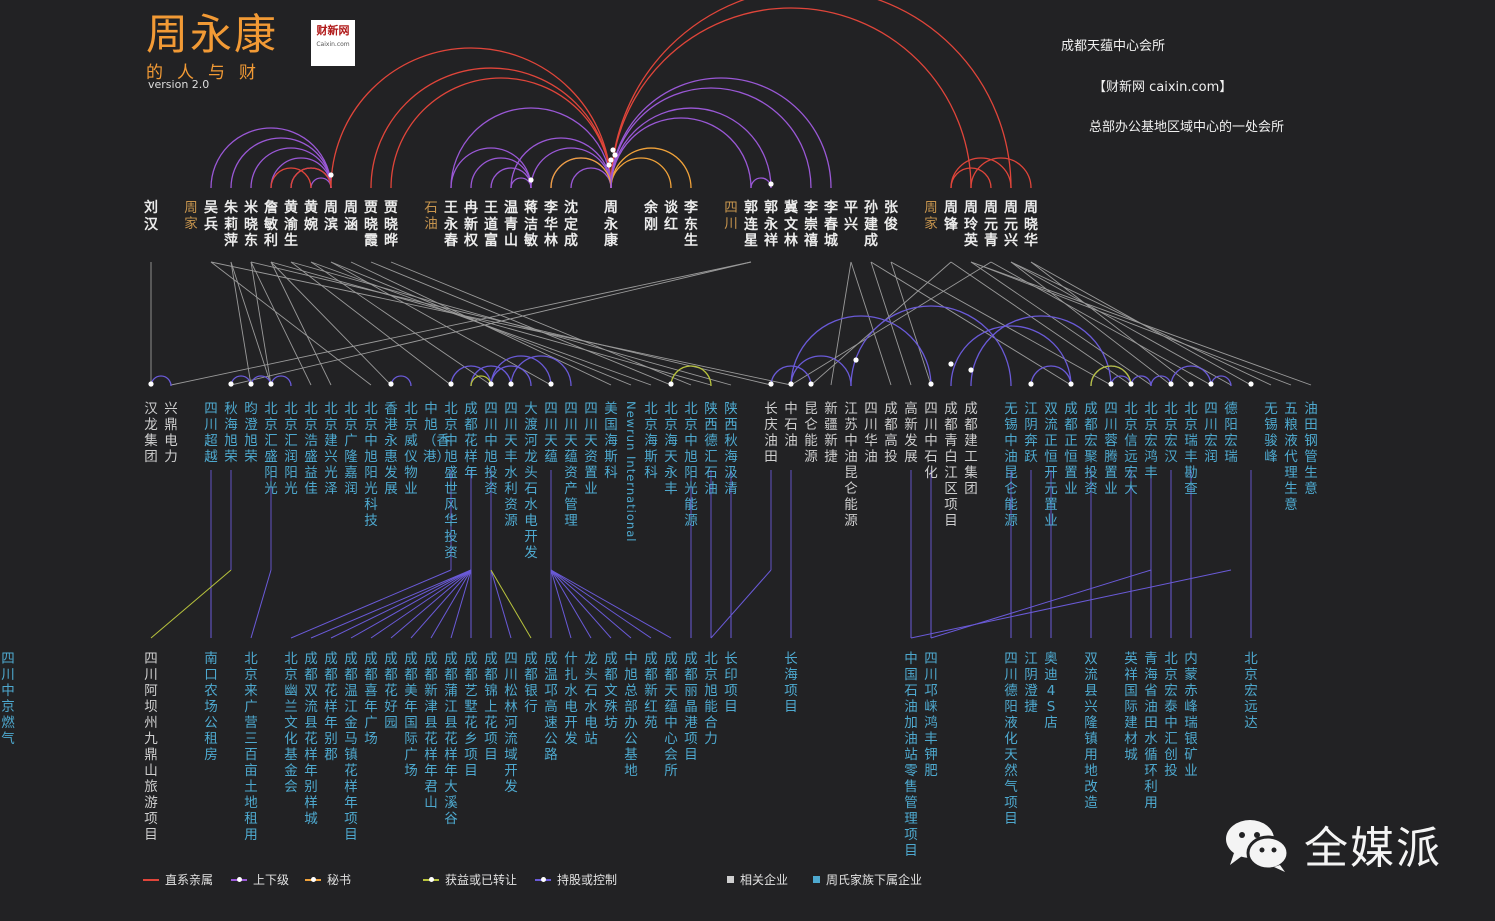 This screenshot has height=921, width=1495. Describe the element at coordinates (291, 449) in the screenshot. I see `company-label-6: 北京汇润阳光` at that location.